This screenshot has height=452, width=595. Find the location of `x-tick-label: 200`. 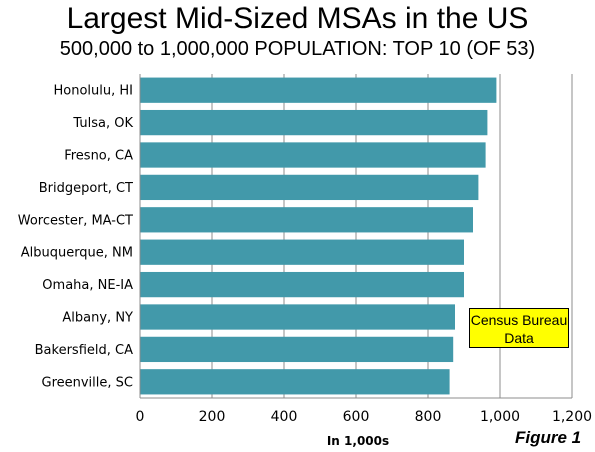

x-tick-label: 200 is located at coordinates (212, 417).